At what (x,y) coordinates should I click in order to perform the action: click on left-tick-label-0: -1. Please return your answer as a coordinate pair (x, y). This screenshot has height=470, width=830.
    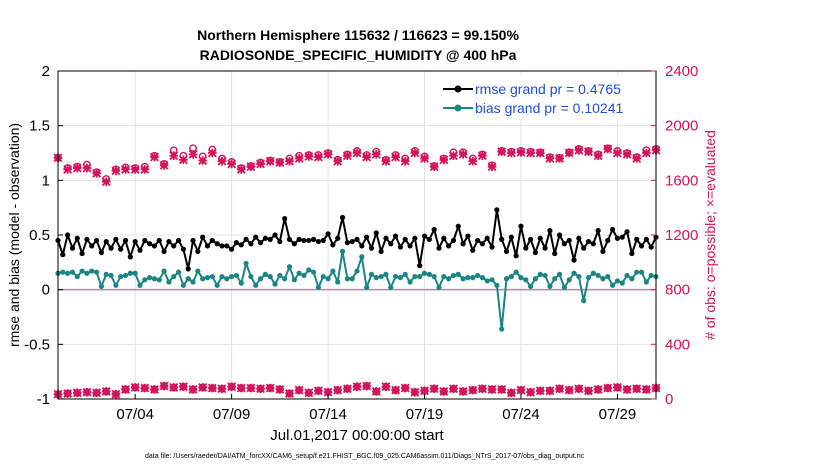
    Looking at the image, I should click on (43, 399).